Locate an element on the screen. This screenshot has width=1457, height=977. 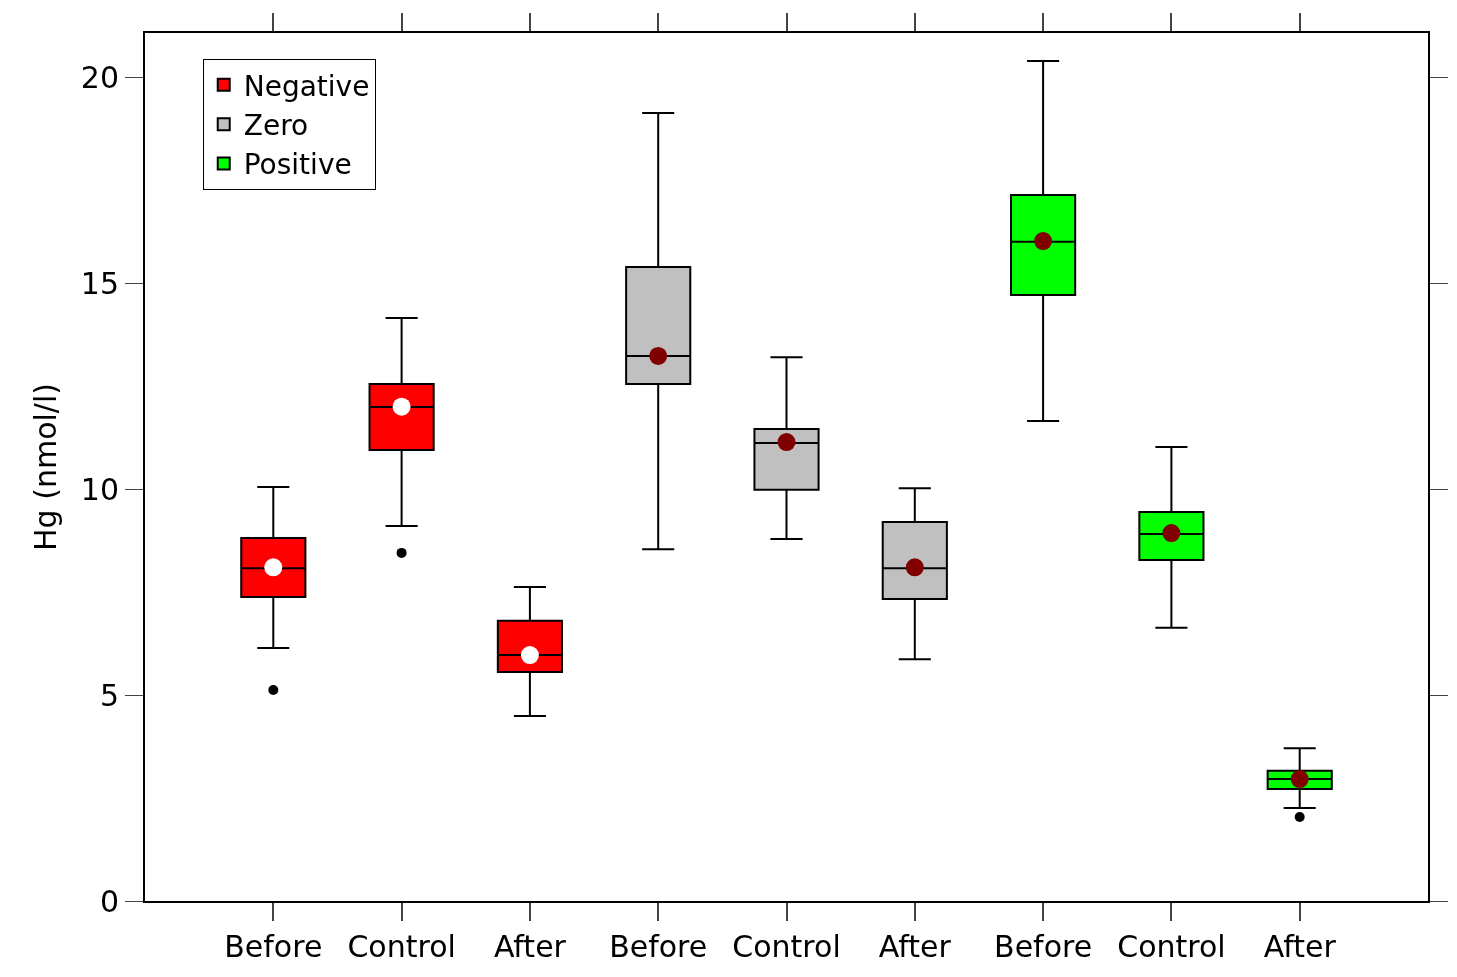
y-tick-label: 0 is located at coordinates (109, 901).